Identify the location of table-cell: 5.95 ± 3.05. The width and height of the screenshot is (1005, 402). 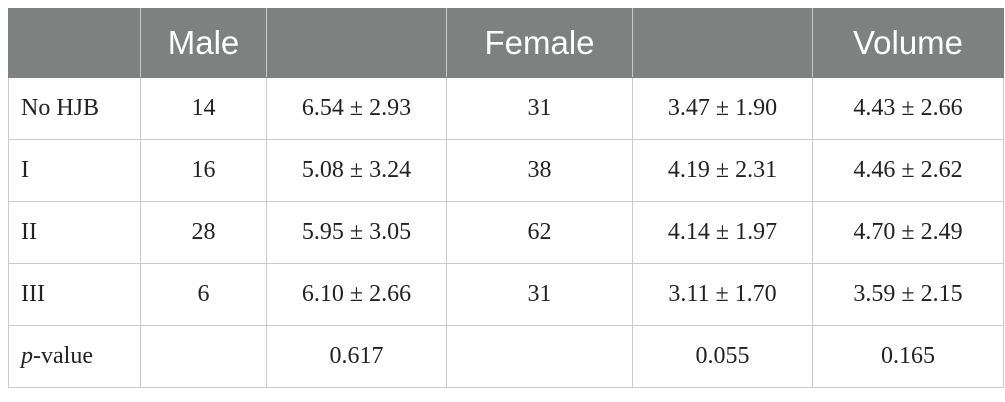
(356, 232).